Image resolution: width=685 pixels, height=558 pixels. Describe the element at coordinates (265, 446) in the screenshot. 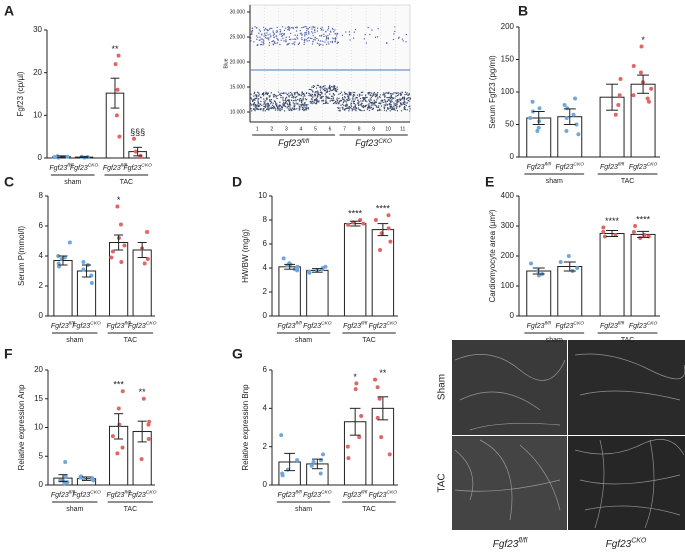

I see `y-tick-label: 2` at that location.